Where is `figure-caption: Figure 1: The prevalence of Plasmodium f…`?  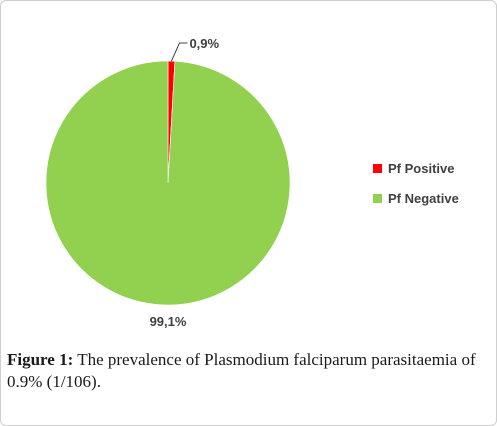 figure-caption: Figure 1: The prevalence of Plasmodium f… is located at coordinates (250, 371).